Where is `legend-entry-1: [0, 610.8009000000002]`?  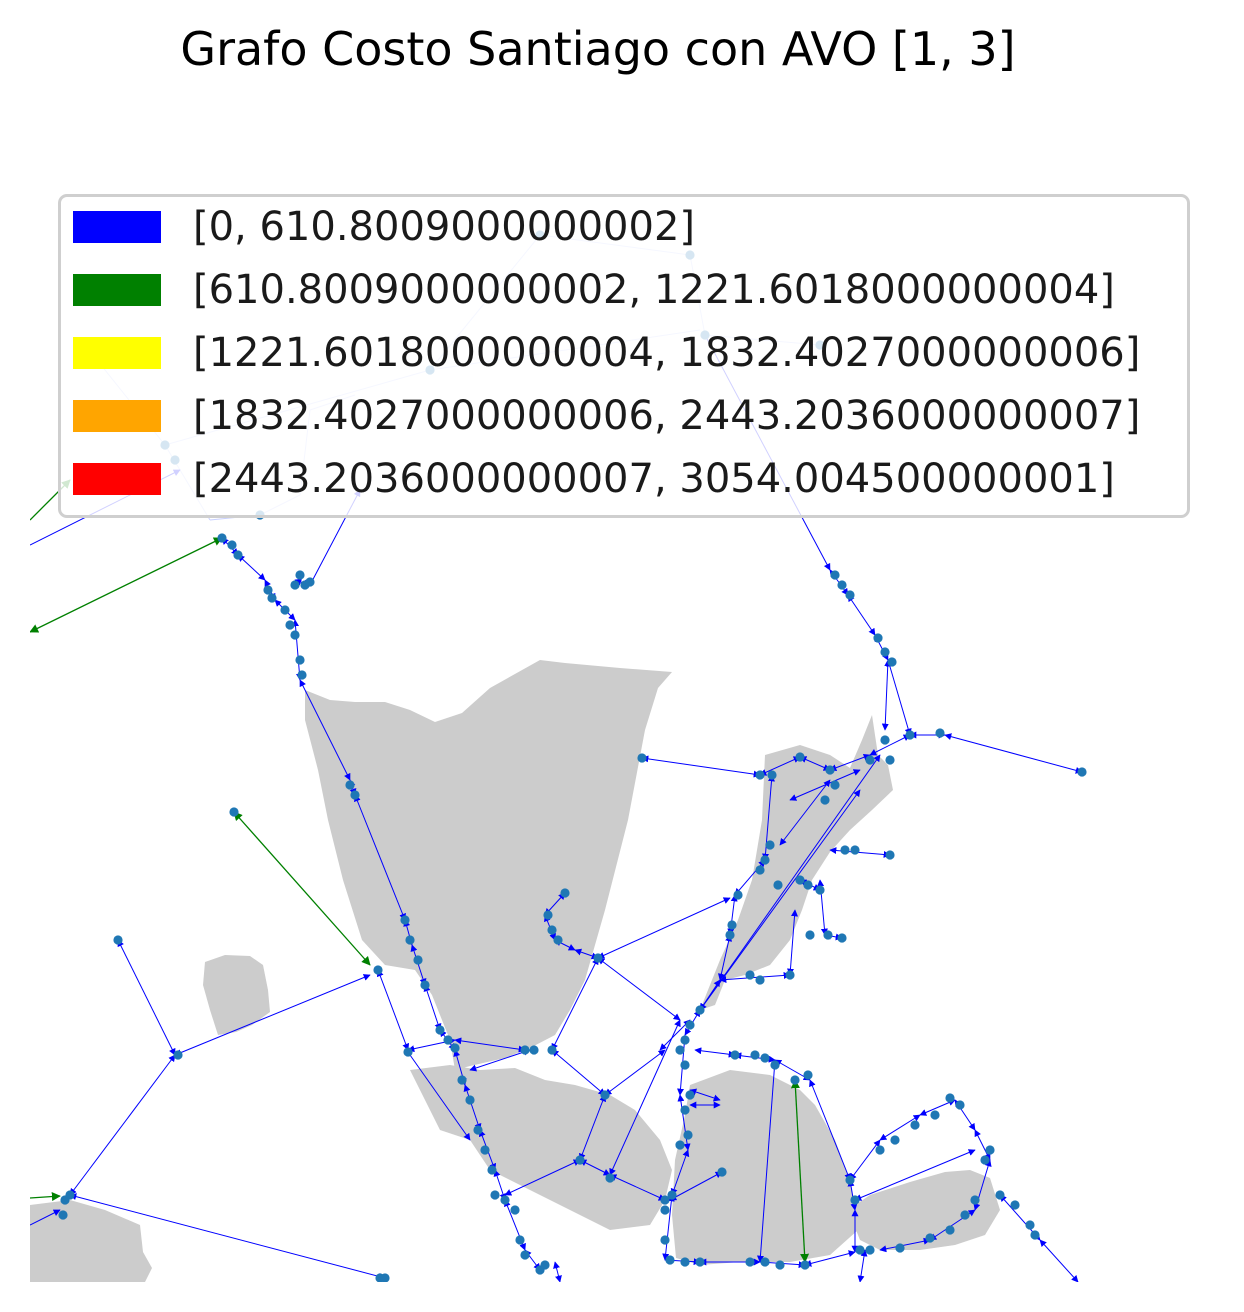
legend-entry-1: [0, 610.8009000000002] is located at coordinates (384, 227).